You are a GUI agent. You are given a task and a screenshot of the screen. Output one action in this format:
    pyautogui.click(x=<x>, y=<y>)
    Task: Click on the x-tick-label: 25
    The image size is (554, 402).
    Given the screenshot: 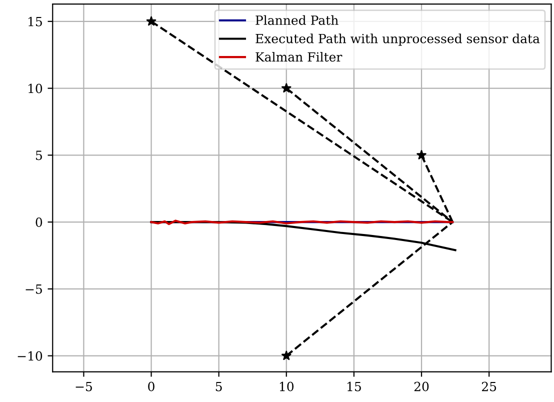 What is the action you would take?
    pyautogui.click(x=489, y=387)
    